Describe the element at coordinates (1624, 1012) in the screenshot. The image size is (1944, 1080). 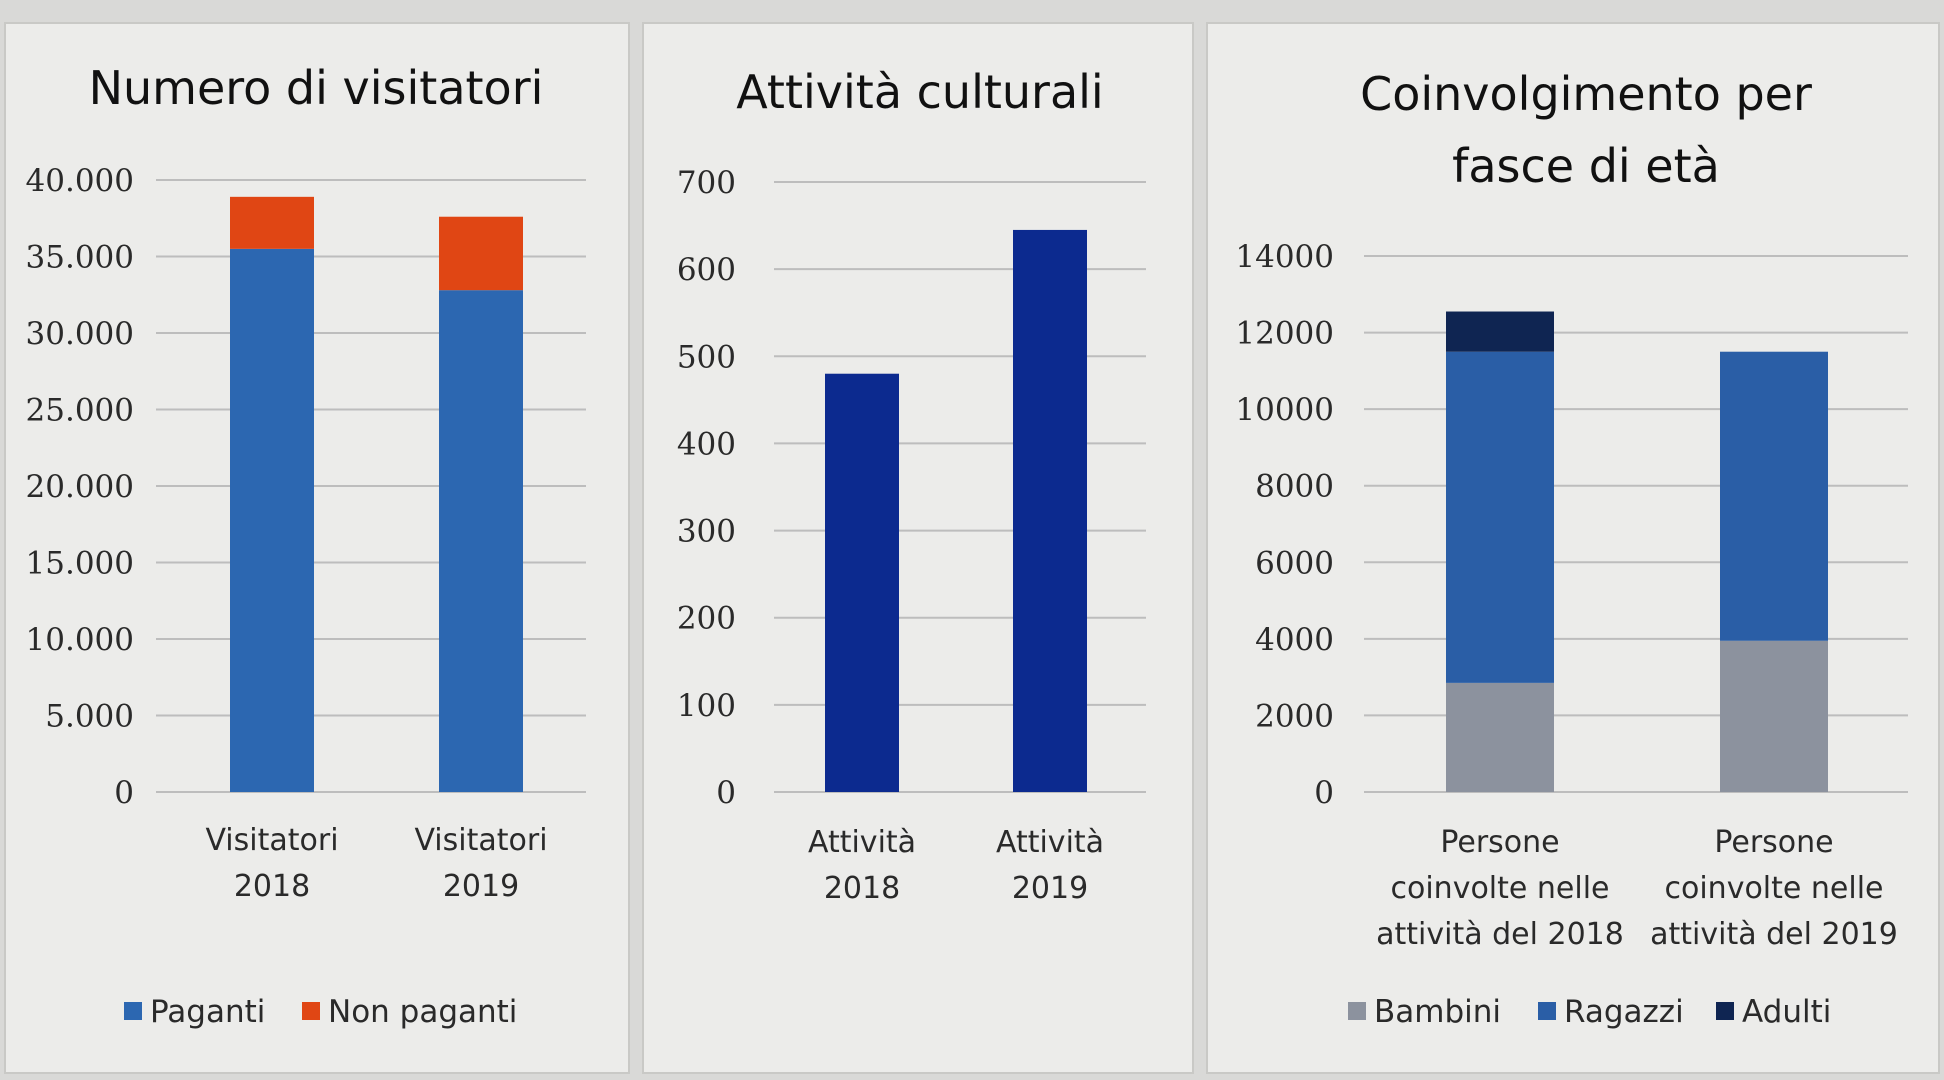
I see `legend-label: Ragazzi` at that location.